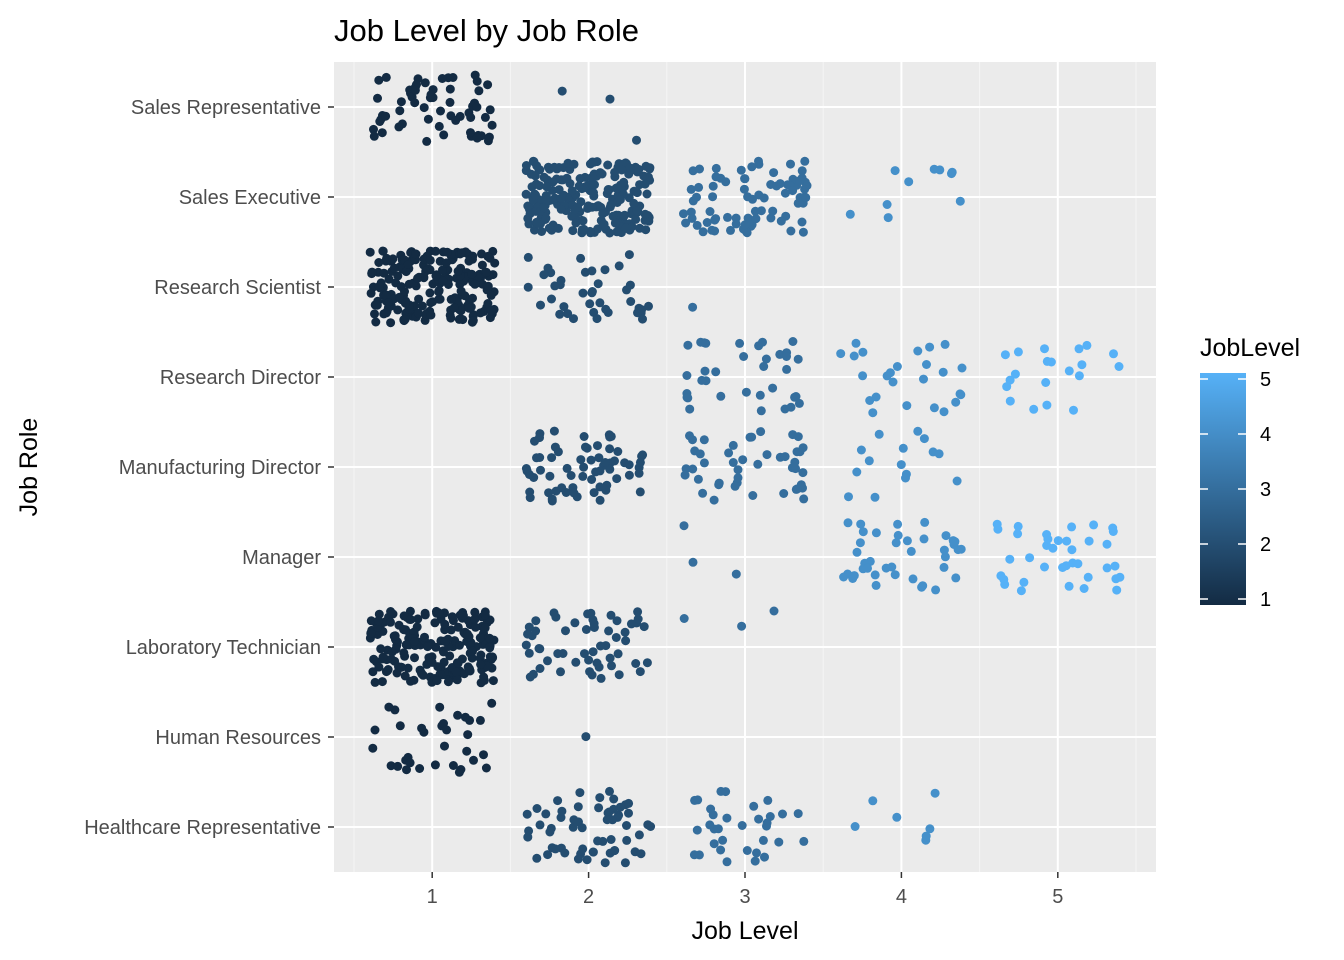  What do you see at coordinates (1250, 348) in the screenshot?
I see `legend-title: JobLevel` at bounding box center [1250, 348].